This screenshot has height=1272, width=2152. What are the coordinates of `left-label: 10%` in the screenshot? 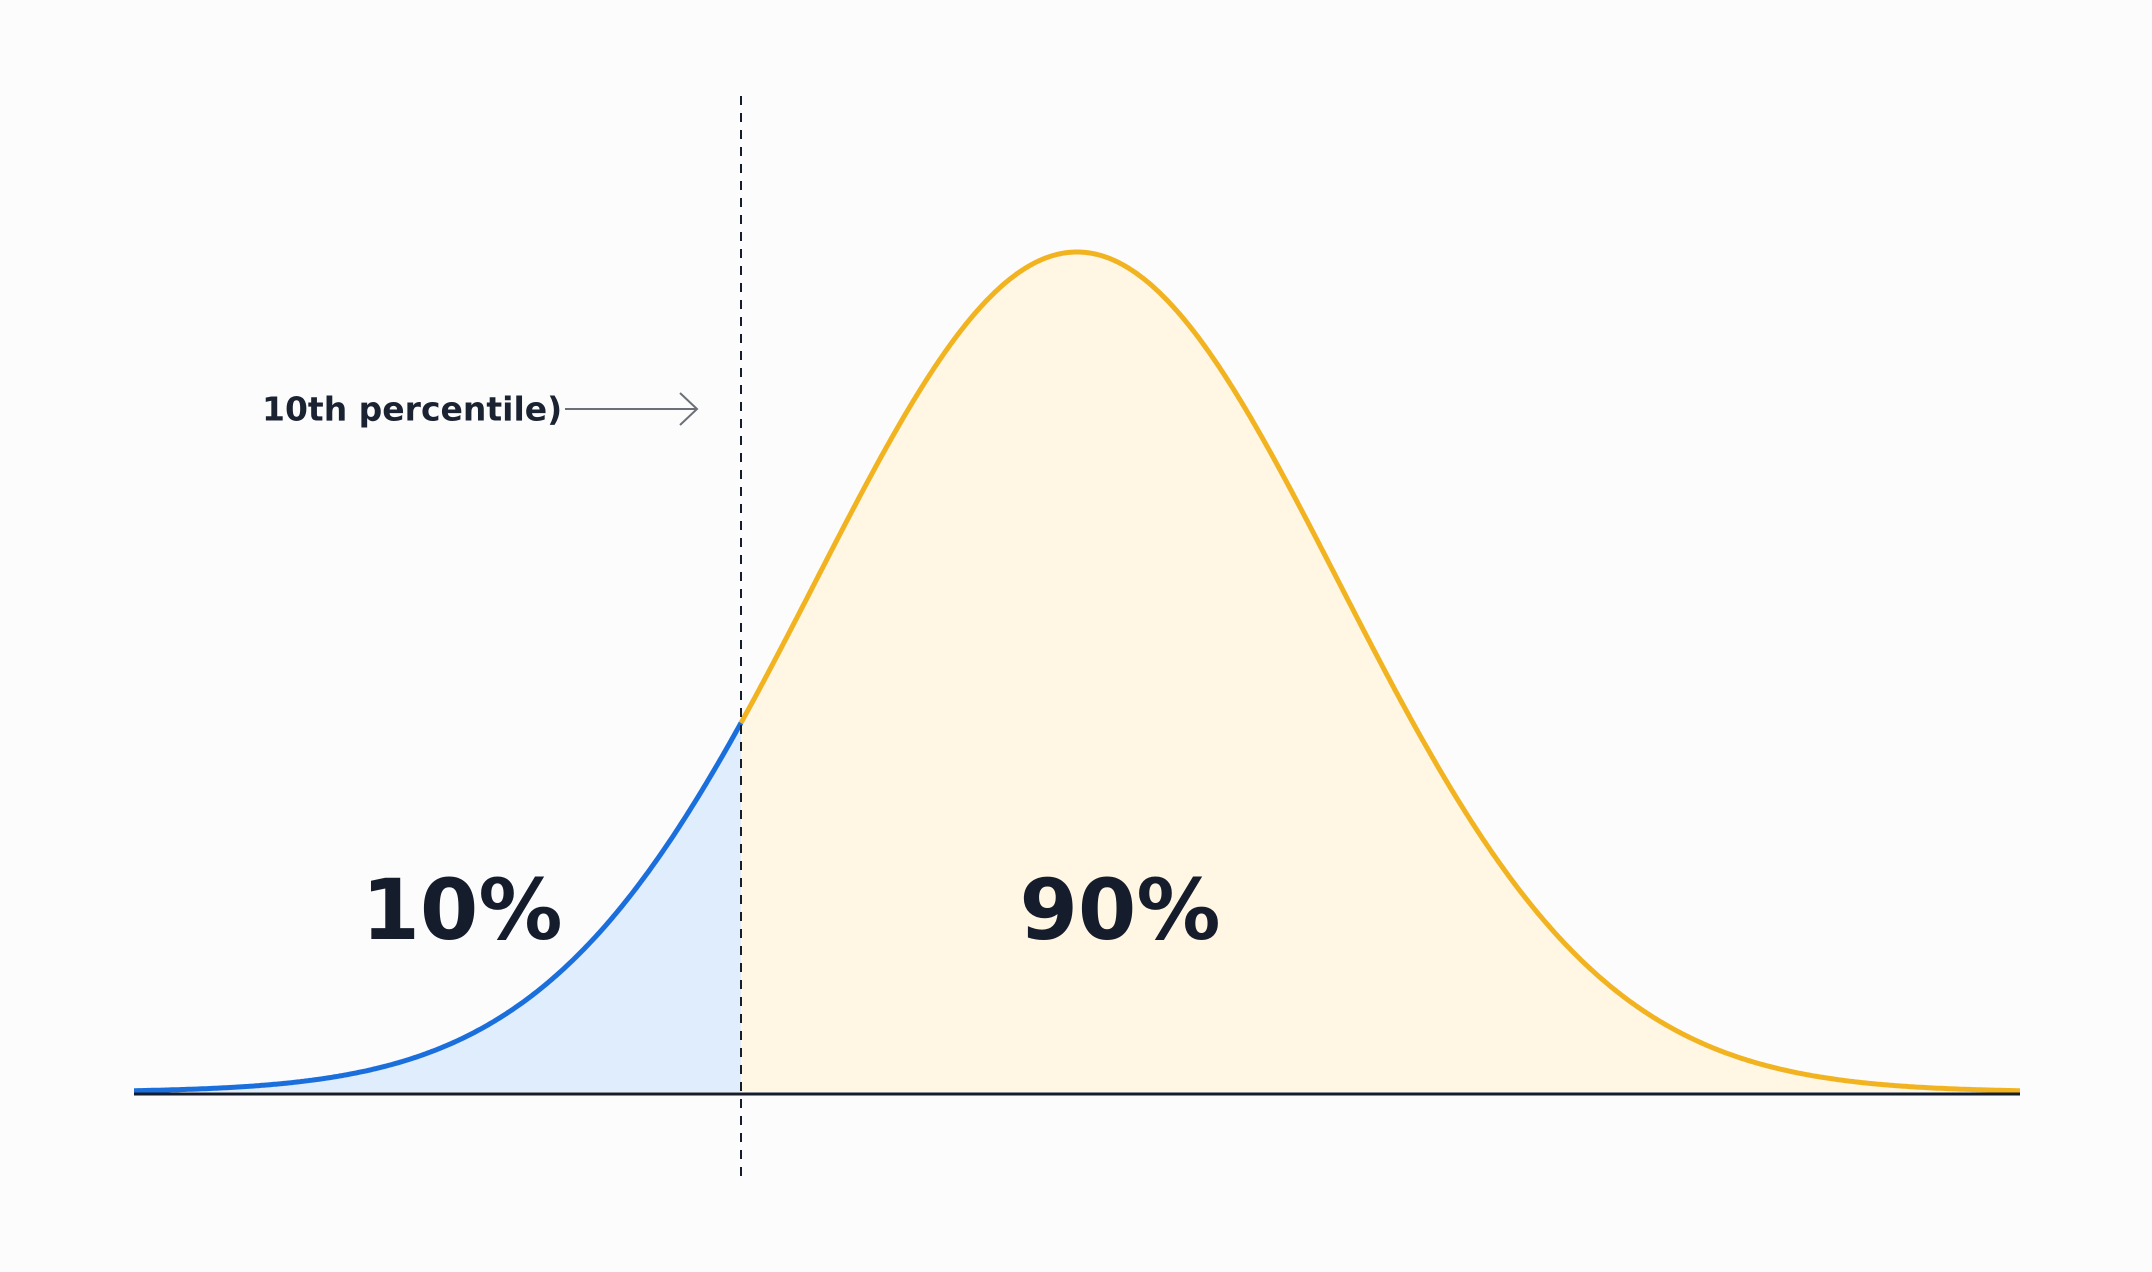 It's located at (461, 910).